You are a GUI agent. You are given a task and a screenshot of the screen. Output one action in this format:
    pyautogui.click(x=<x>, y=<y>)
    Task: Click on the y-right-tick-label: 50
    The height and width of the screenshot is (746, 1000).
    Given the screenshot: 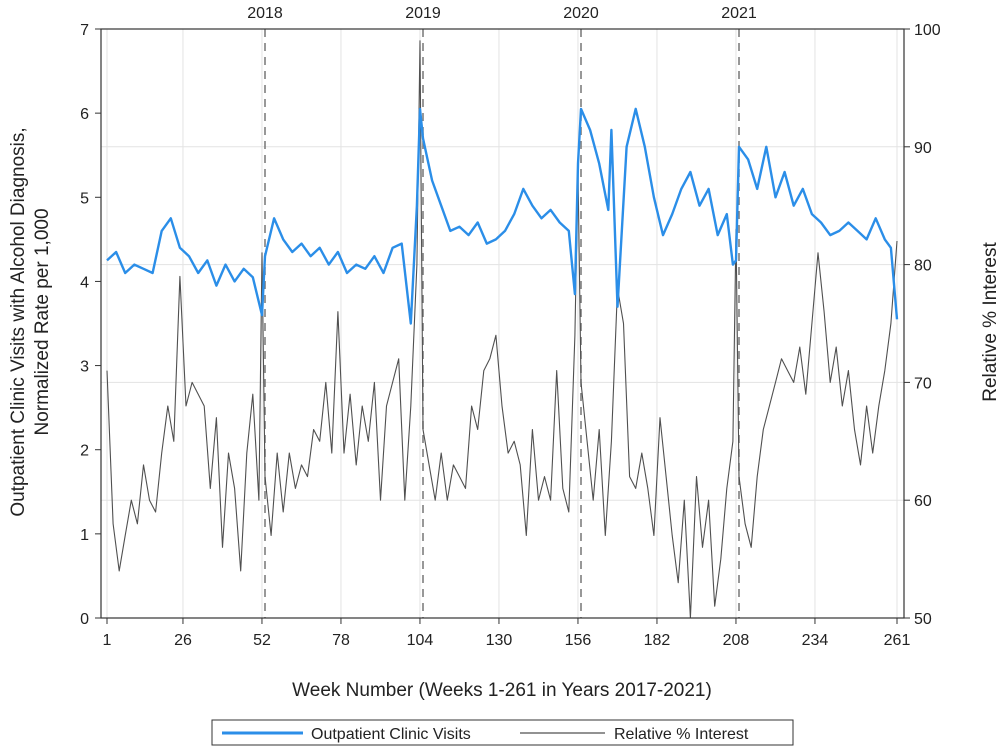 What is the action you would take?
    pyautogui.click(x=923, y=619)
    